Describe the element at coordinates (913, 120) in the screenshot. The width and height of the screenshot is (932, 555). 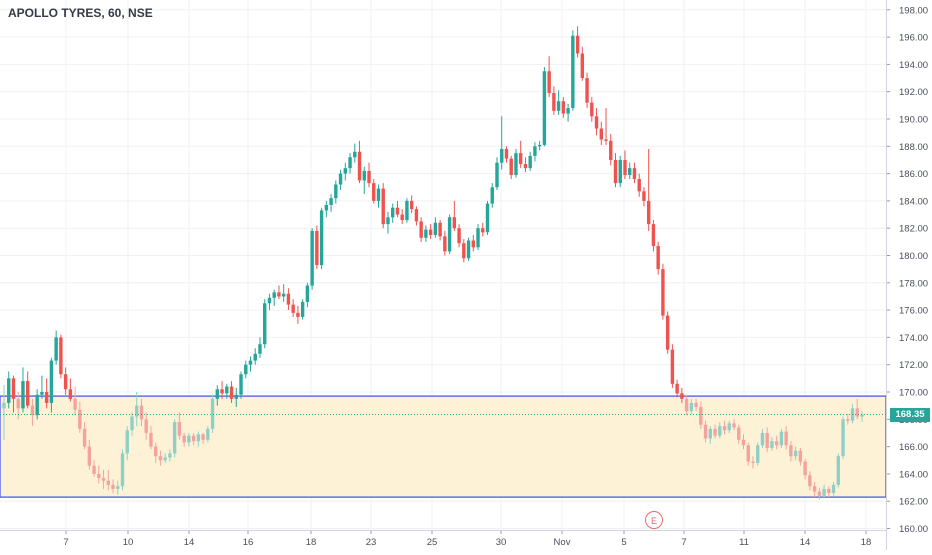
I see `y-tick-label: 190.00` at that location.